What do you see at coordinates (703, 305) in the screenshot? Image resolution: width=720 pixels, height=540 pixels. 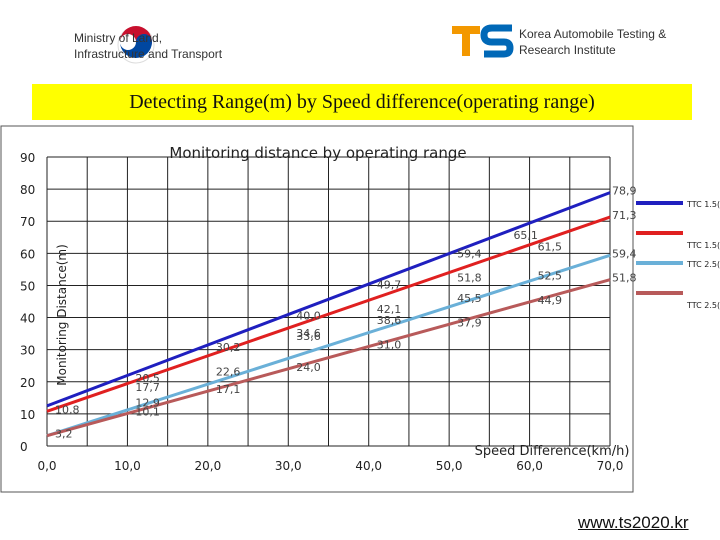 I see `legend-label: TTC 2.5(M1)` at bounding box center [703, 305].